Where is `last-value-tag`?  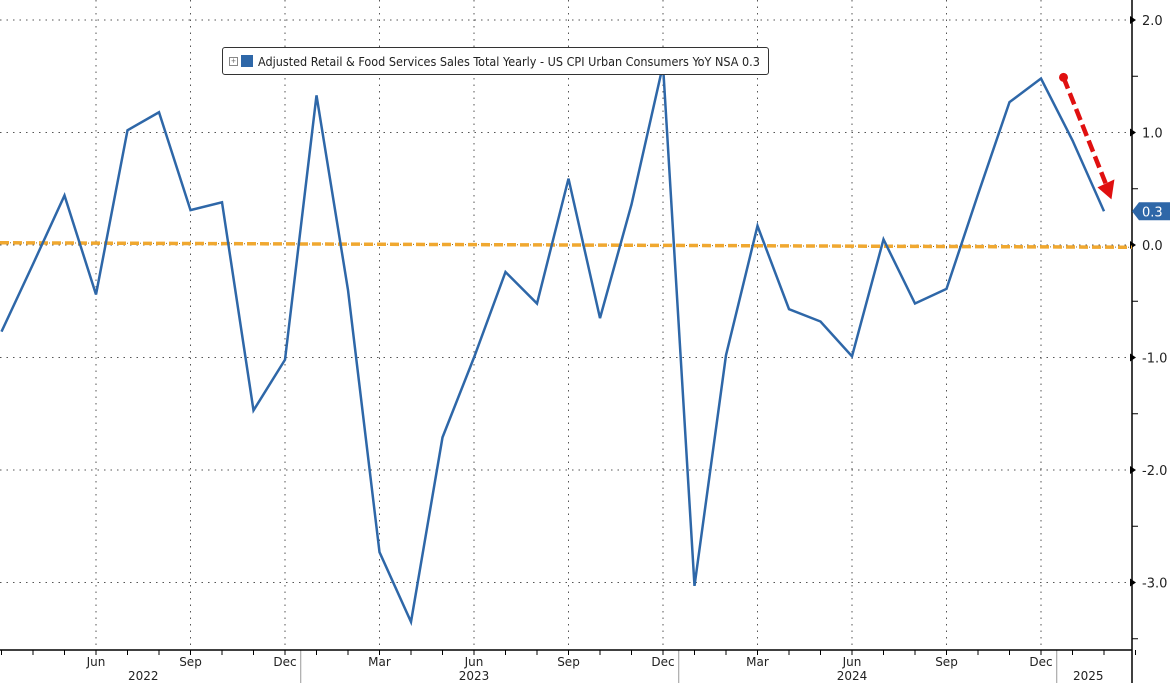 last-value-tag is located at coordinates (1151, 211).